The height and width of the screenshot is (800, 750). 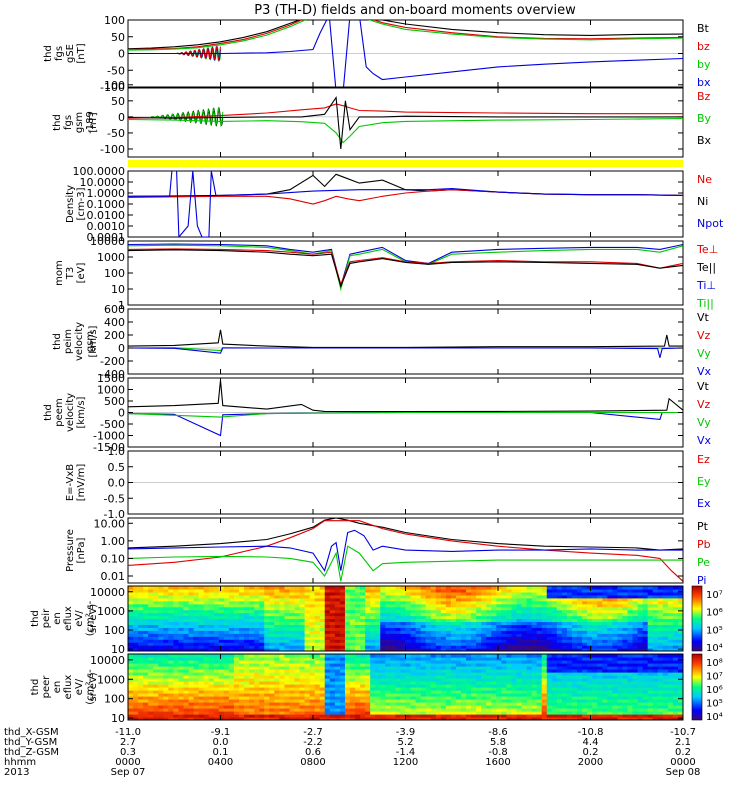 What do you see at coordinates (118, 649) in the screenshot?
I see `y-tick-label: 10` at bounding box center [118, 649].